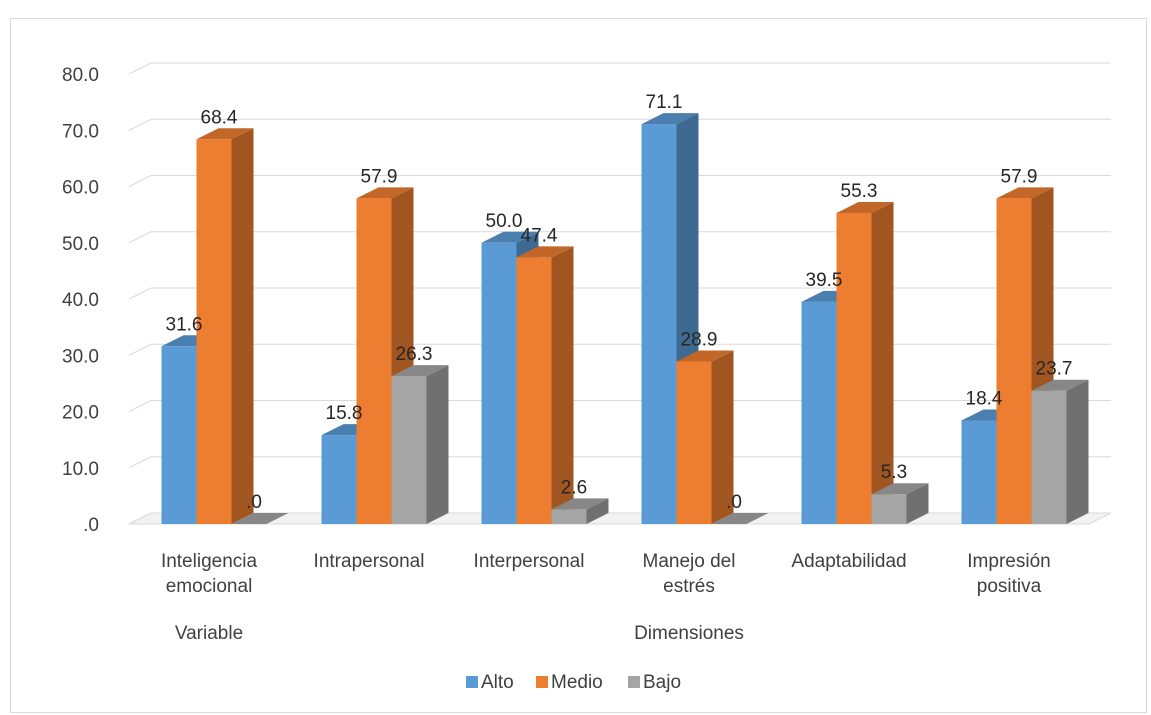 The width and height of the screenshot is (1151, 715). What do you see at coordinates (91, 525) in the screenshot?
I see `y-tick-label: .0` at bounding box center [91, 525].